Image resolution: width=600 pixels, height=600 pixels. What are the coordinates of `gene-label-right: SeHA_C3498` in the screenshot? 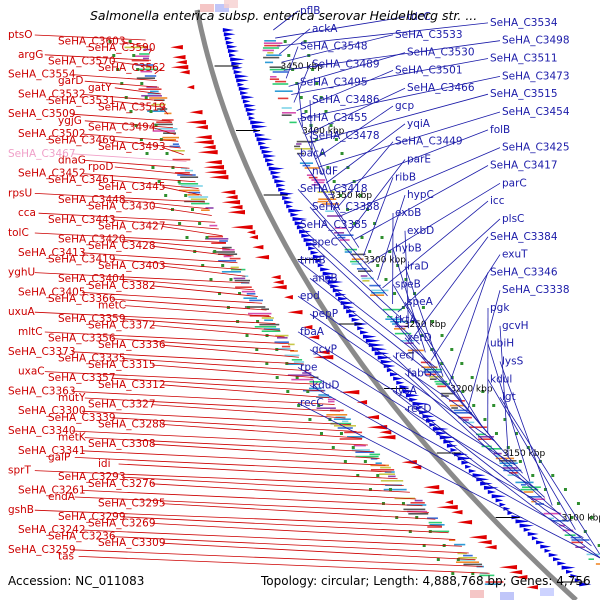 It's located at (536, 41).